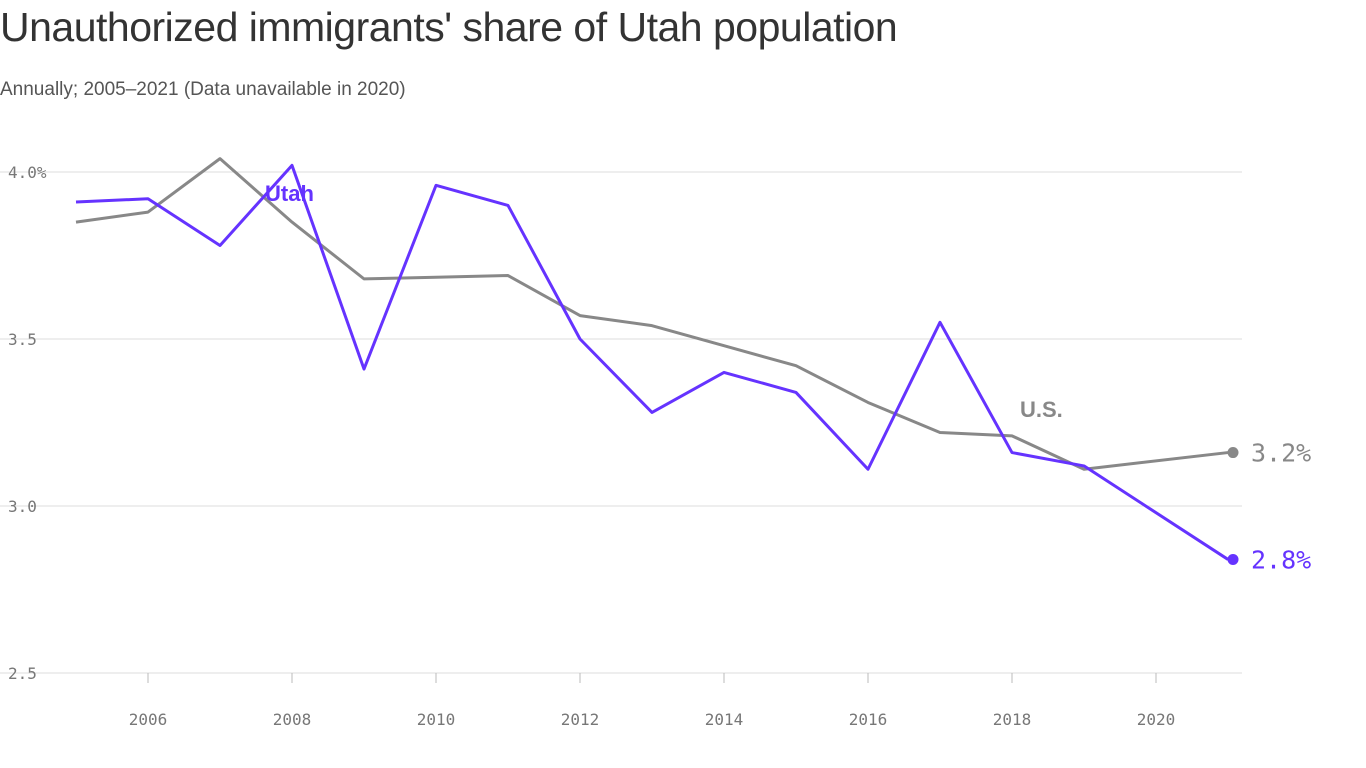 The height and width of the screenshot is (768, 1366). Describe the element at coordinates (1041, 409) in the screenshot. I see `series-label-us: U.S.` at that location.